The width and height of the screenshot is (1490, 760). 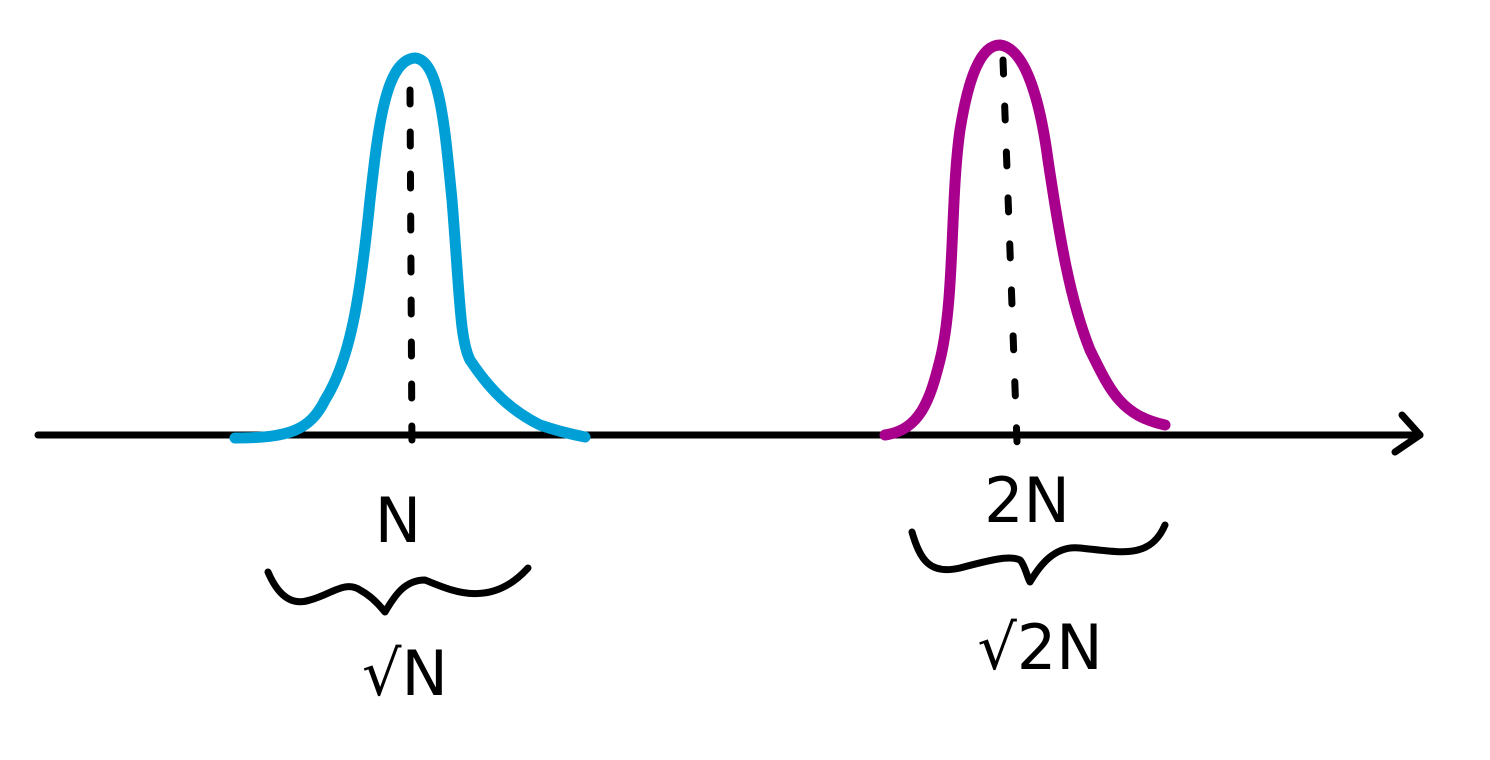 I want to click on peak-label: 2N, so click(x=1027, y=500).